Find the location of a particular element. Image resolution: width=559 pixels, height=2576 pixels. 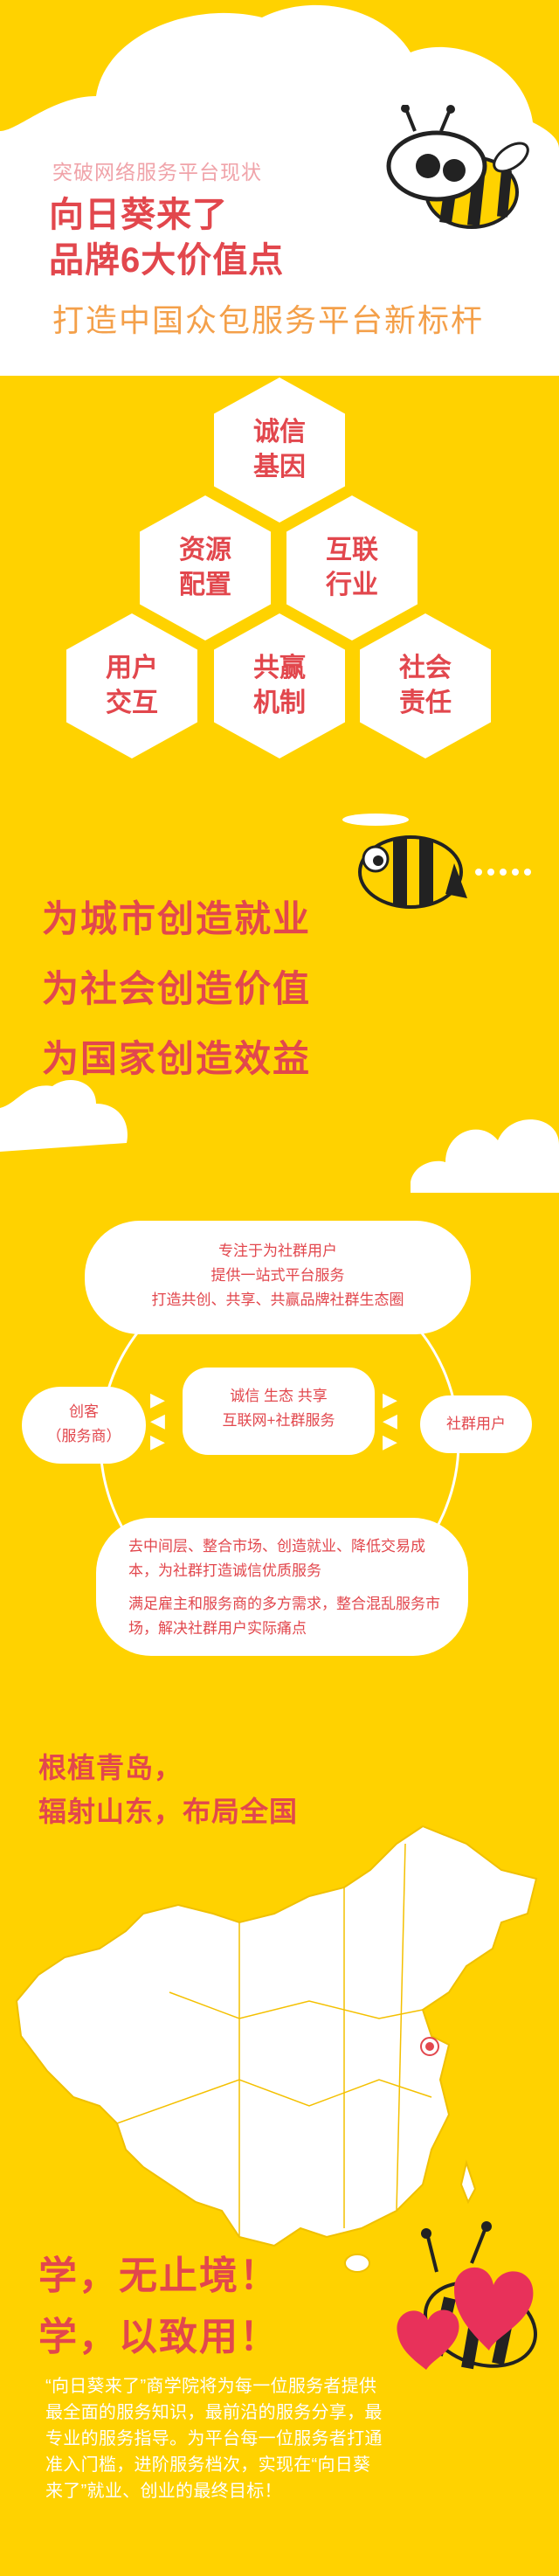

heart-bee-icon is located at coordinates (467, 2295).